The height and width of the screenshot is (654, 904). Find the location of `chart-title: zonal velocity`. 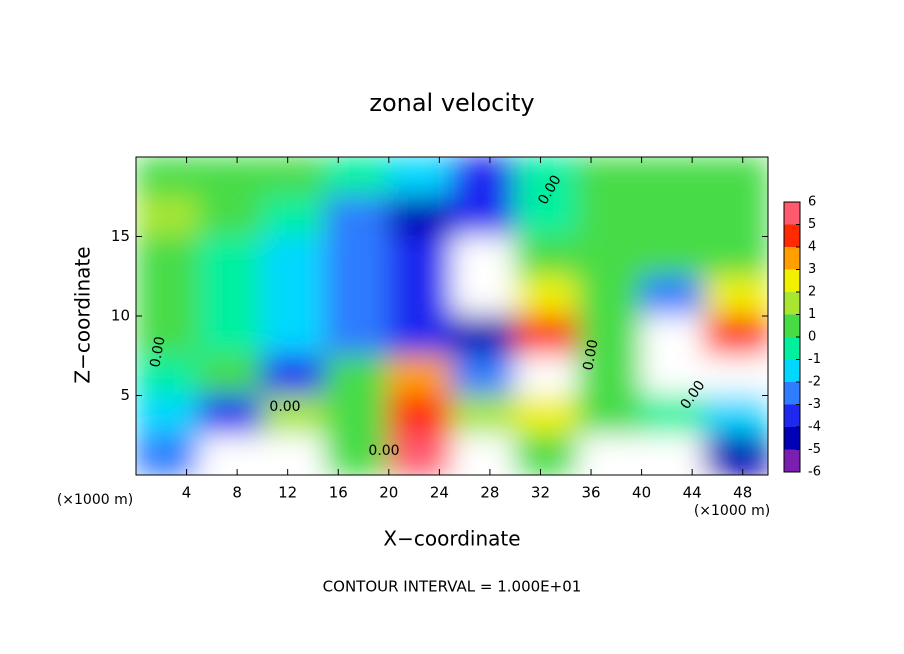

chart-title: zonal velocity is located at coordinates (451, 103).